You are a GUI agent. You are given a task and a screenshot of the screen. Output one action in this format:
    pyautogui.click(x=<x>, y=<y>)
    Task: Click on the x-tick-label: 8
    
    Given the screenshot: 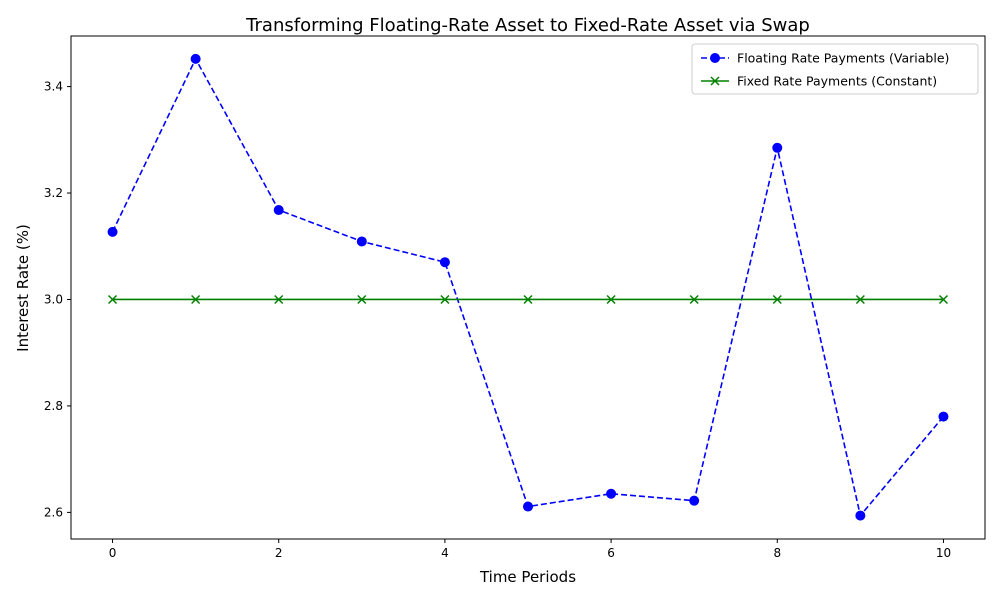 What is the action you would take?
    pyautogui.click(x=777, y=553)
    